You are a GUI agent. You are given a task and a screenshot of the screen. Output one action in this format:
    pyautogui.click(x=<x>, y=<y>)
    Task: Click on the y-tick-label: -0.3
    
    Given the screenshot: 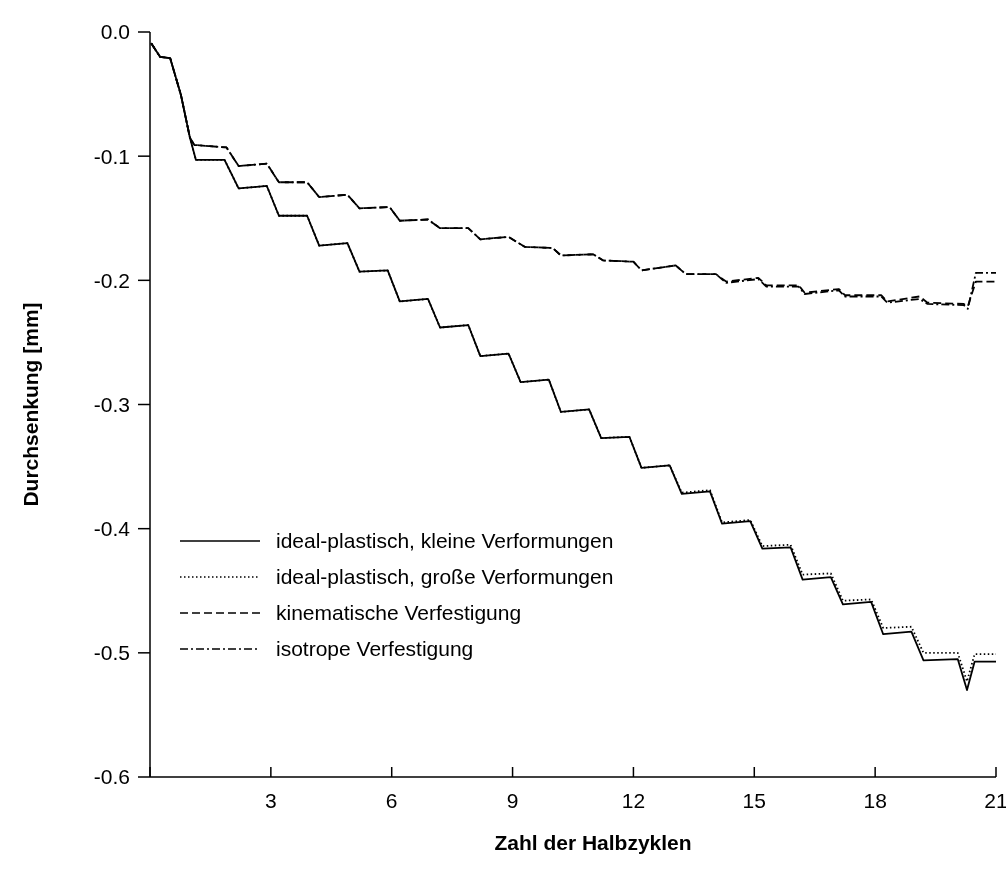 What is the action you would take?
    pyautogui.click(x=111, y=404)
    